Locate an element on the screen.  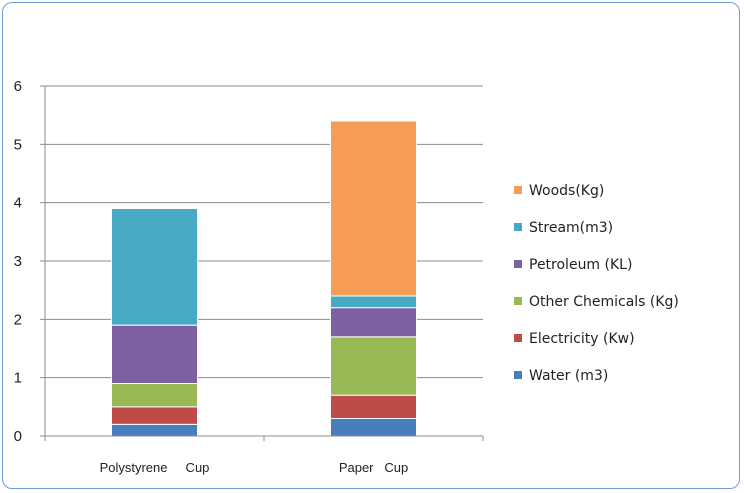
y-tick-label: 2 is located at coordinates (18, 319).